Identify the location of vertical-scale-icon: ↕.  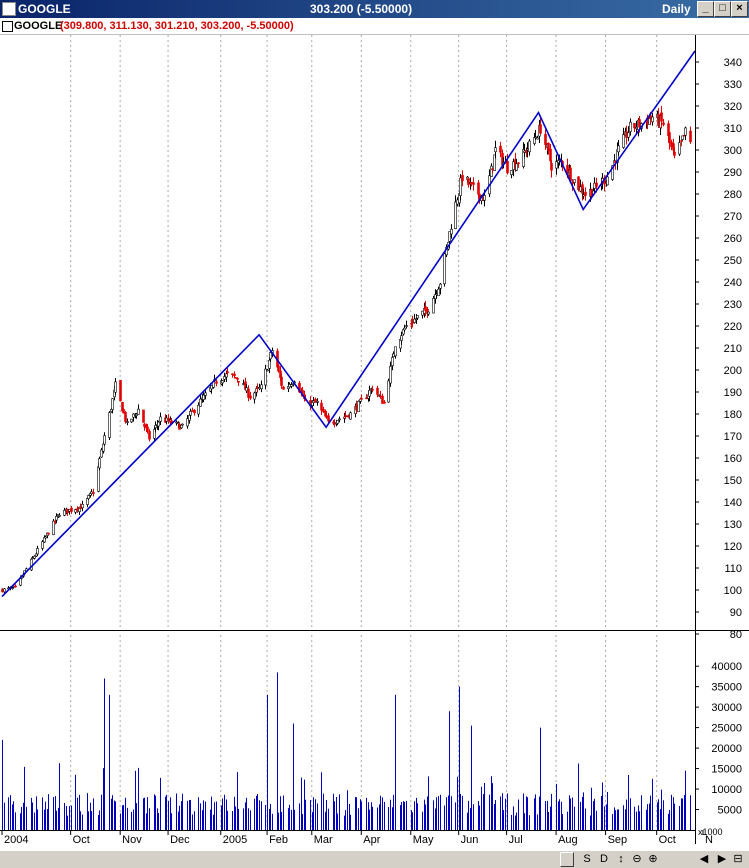
(621, 859).